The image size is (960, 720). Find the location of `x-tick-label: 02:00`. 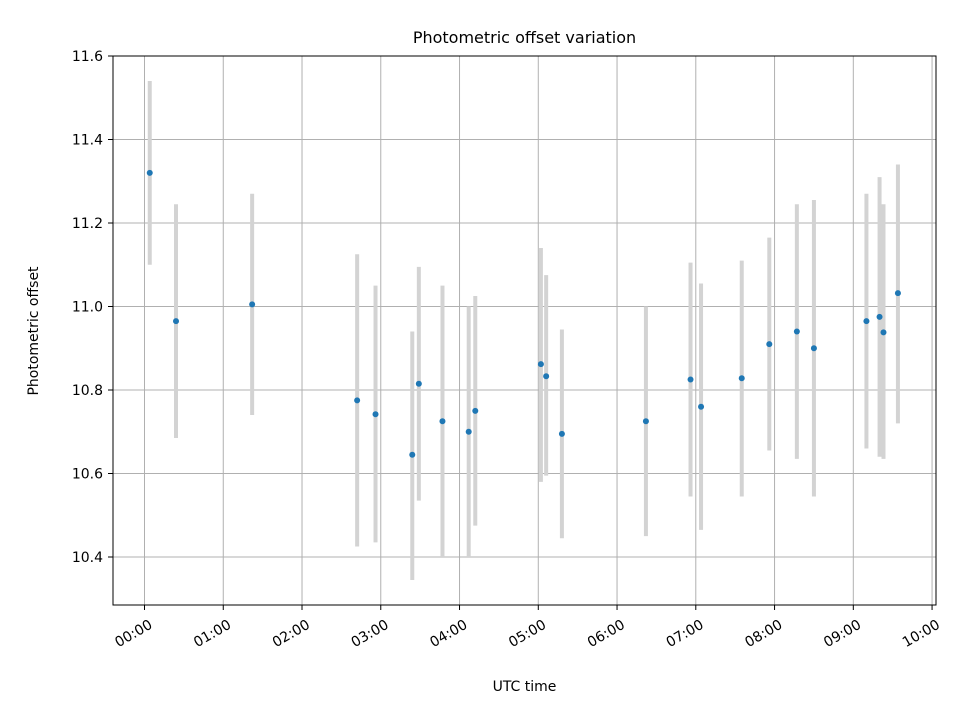

x-tick-label: 02:00 is located at coordinates (291, 634).